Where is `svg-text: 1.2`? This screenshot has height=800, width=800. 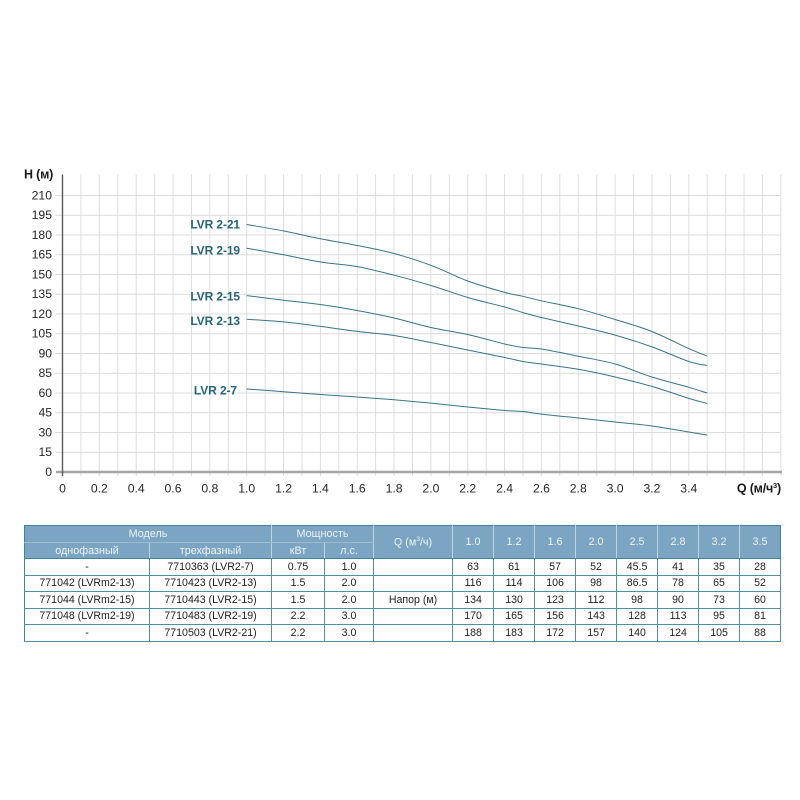 svg-text: 1.2 is located at coordinates (283, 489).